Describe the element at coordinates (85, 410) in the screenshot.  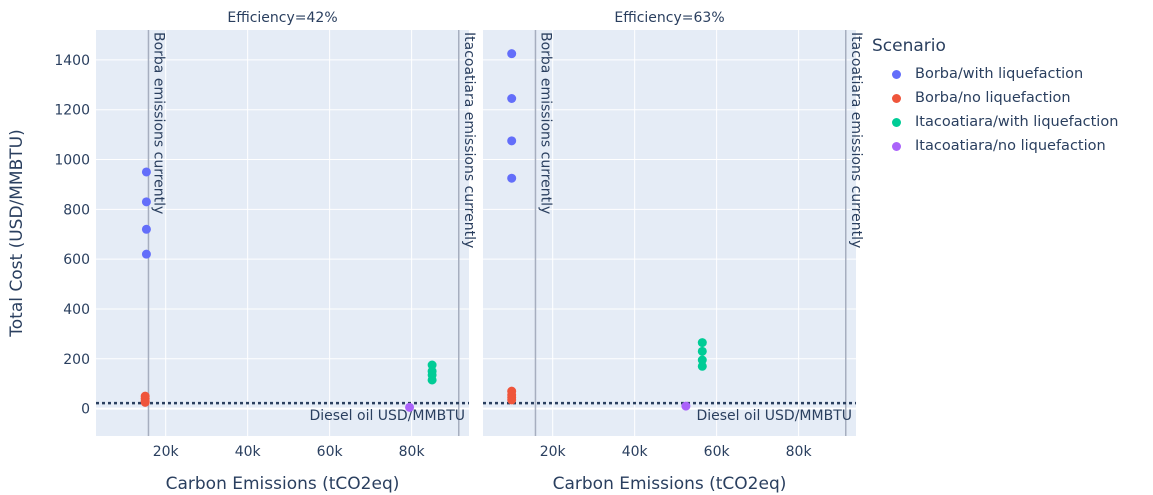
I see `y-tick-label: 0` at that location.